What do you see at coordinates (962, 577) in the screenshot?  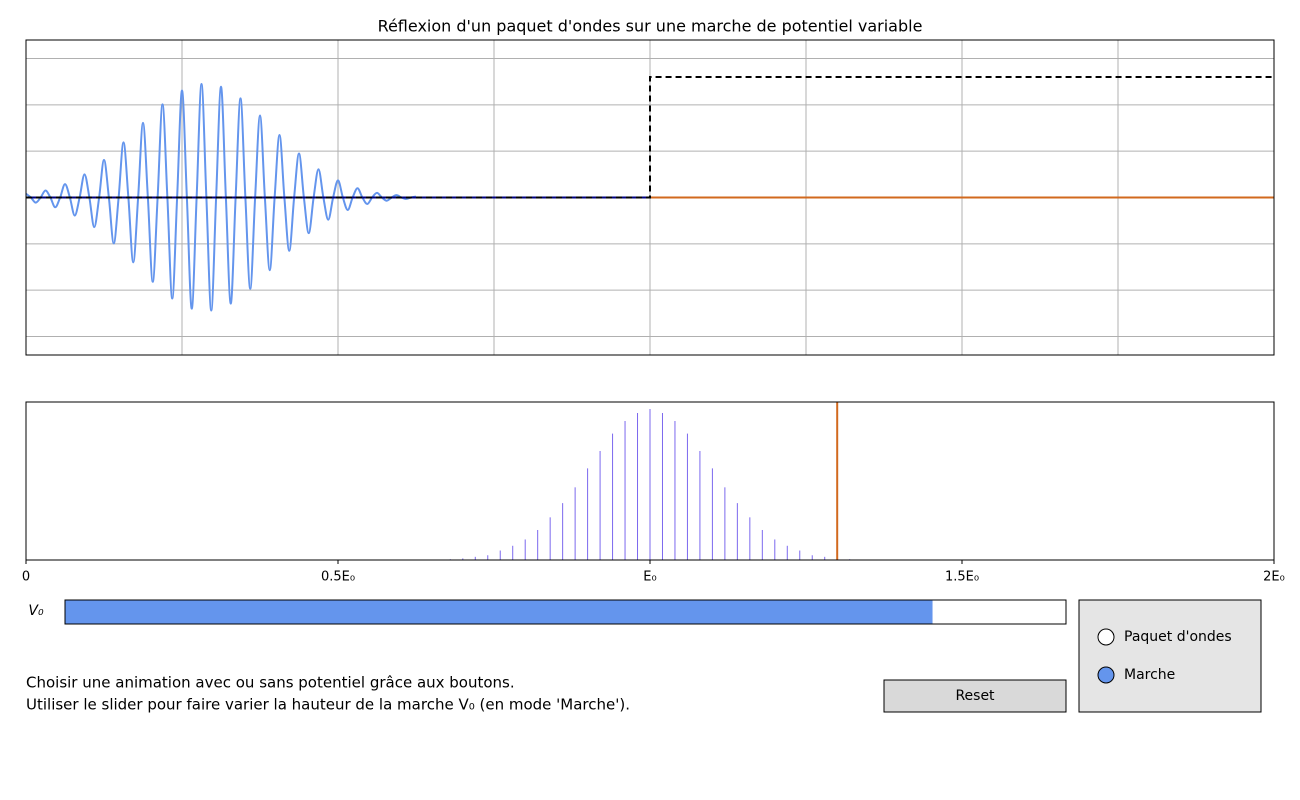 I see `x-tick-label: 1.5E₀` at bounding box center [962, 577].